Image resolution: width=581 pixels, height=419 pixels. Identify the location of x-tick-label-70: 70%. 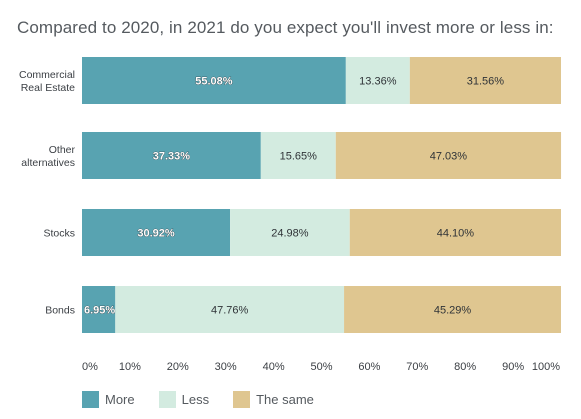
(417, 367).